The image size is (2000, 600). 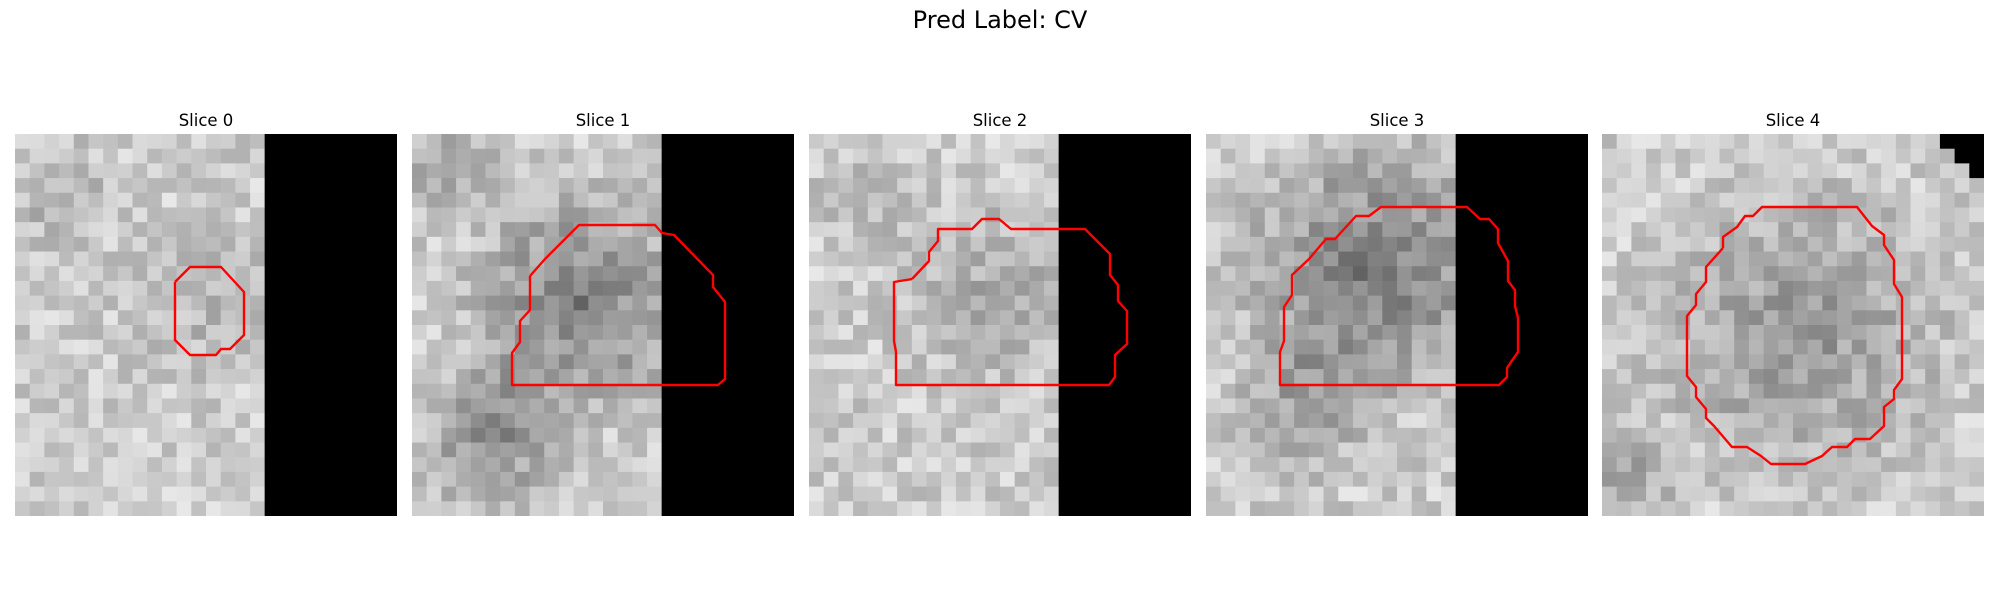 I want to click on slice-title: Slice 4, so click(x=1793, y=120).